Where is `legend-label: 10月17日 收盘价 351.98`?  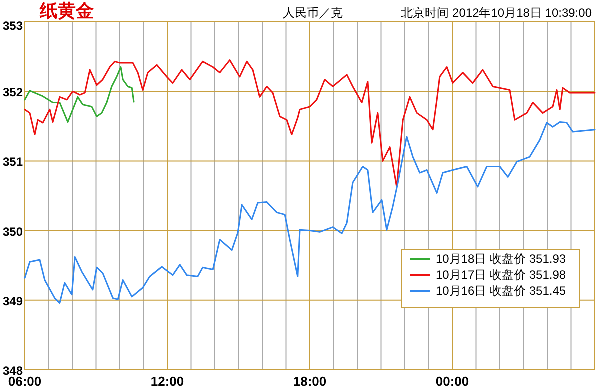 legend-label: 10月17日 收盘价 351.98 is located at coordinates (501, 275).